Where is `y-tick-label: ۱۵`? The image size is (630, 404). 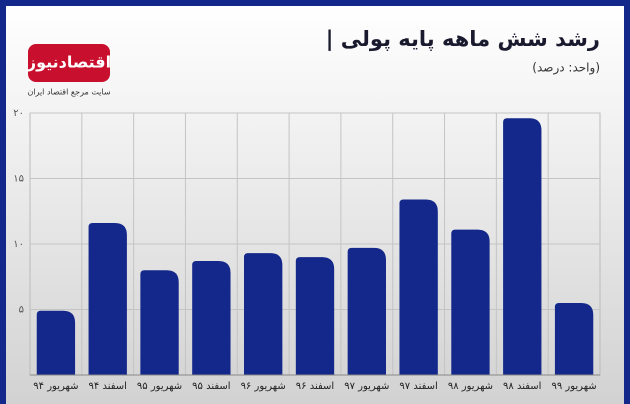 y-tick-label: ۱۵ is located at coordinates (18, 179).